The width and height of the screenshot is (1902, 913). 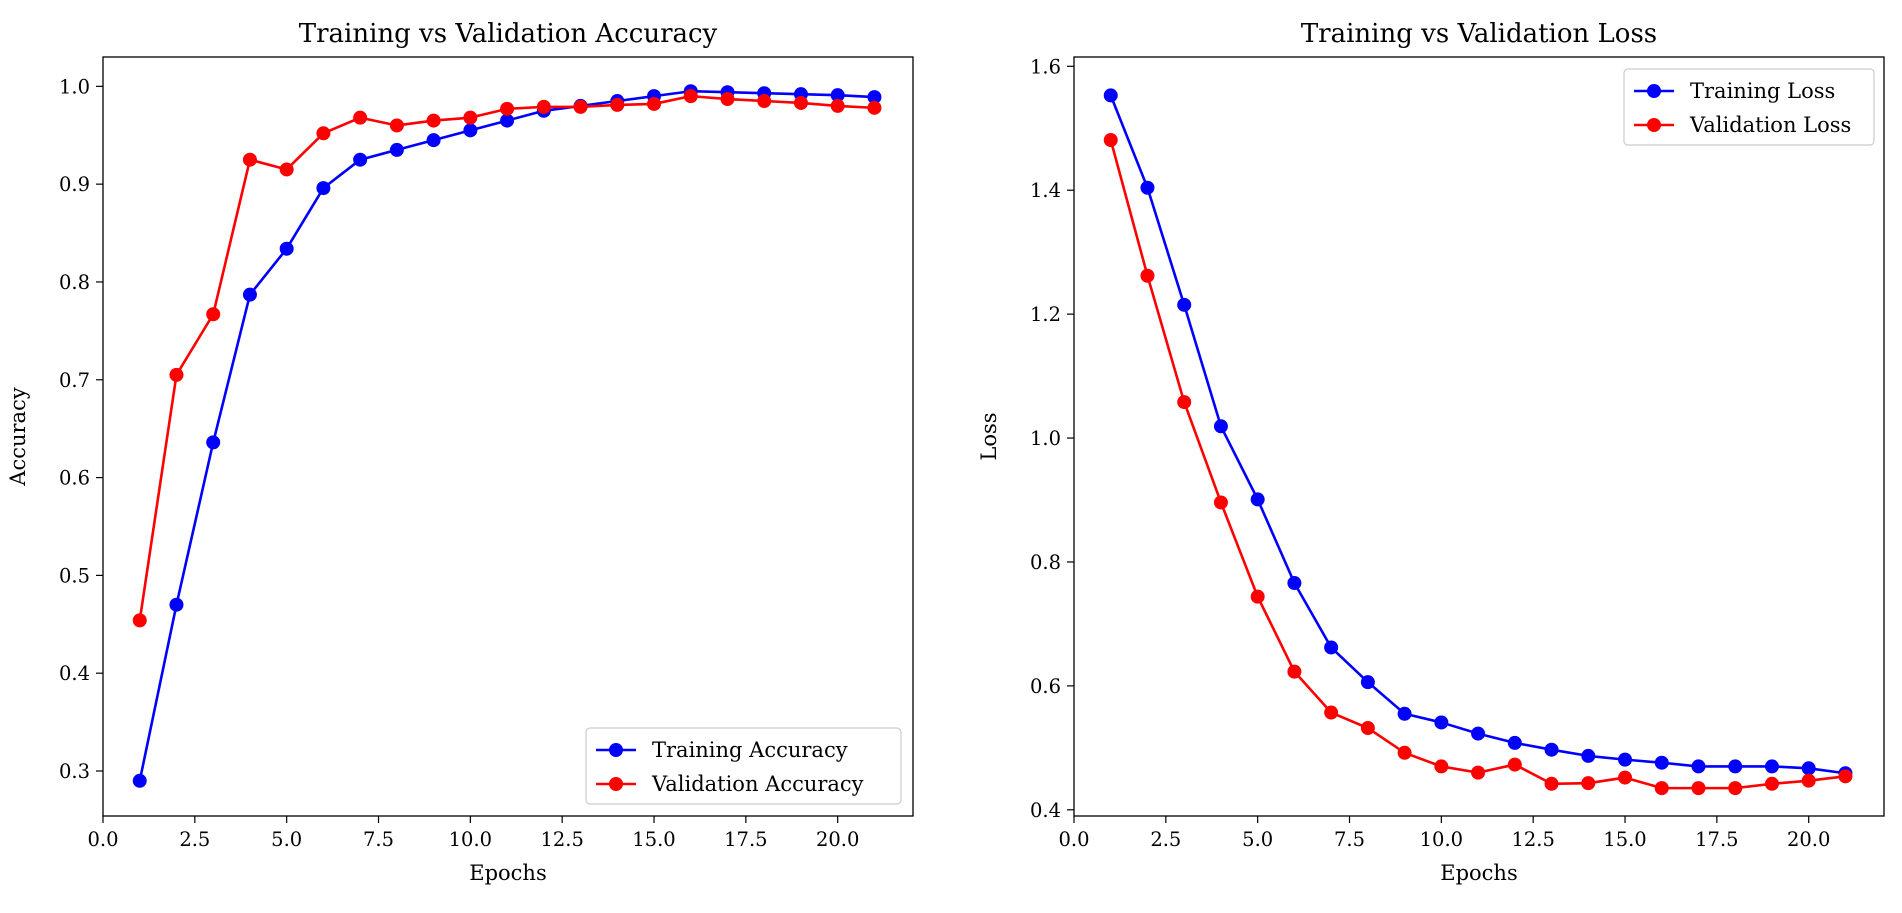 What do you see at coordinates (194, 839) in the screenshot?
I see `accuracy-x-tick-label: 2.5` at bounding box center [194, 839].